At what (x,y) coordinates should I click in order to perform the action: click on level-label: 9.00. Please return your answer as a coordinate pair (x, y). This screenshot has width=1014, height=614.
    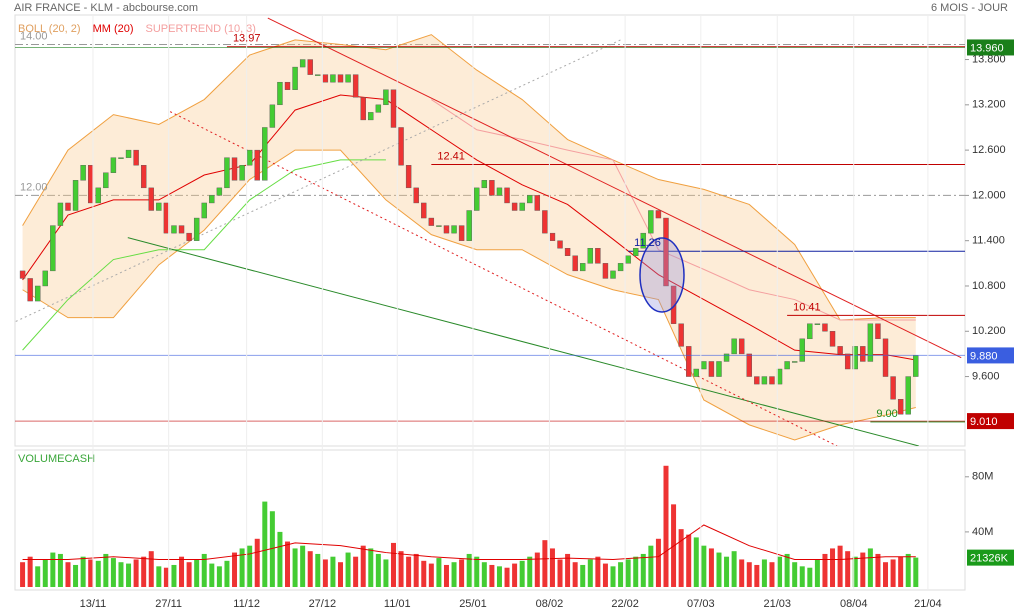
    Looking at the image, I should click on (886, 414).